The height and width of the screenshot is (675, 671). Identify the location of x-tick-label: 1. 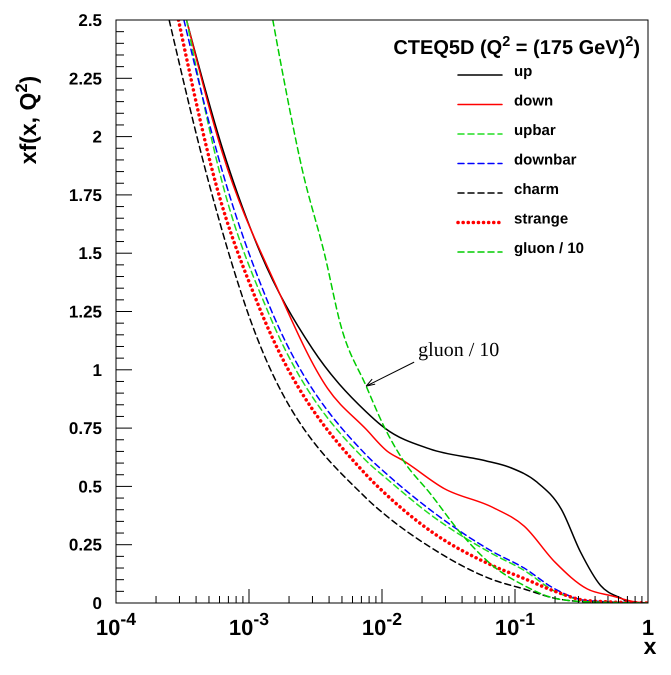
(648, 627).